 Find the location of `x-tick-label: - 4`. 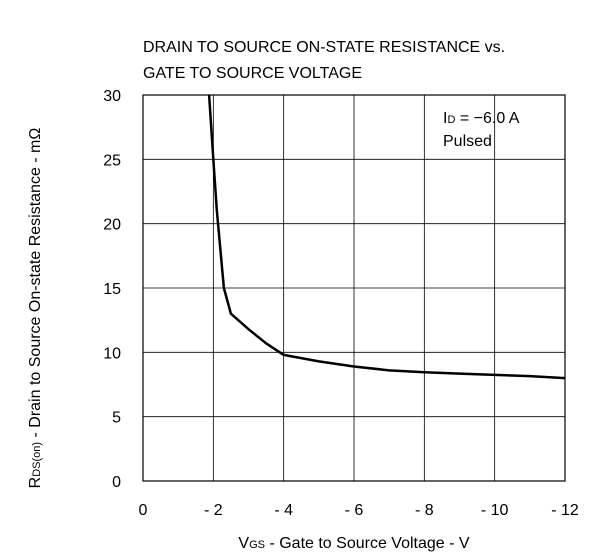

x-tick-label: - 4 is located at coordinates (283, 510).